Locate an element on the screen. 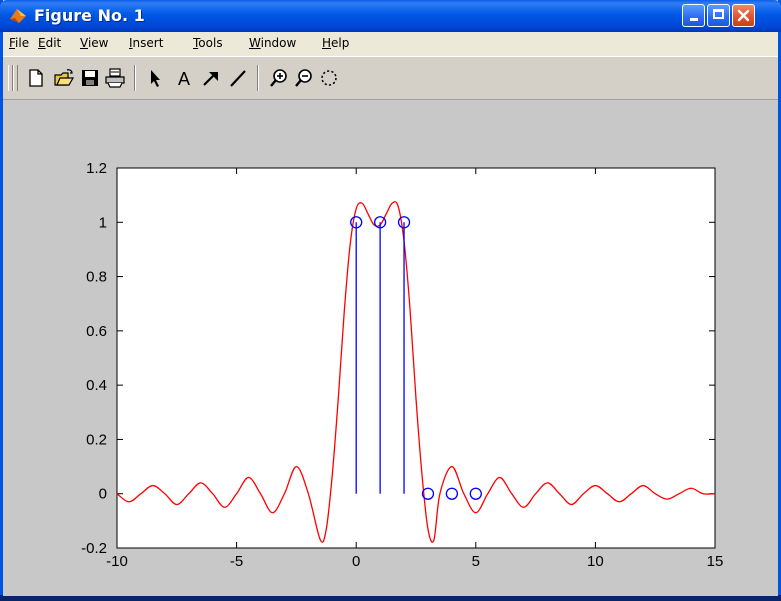 The image size is (781, 601). y-tick-label: -0.2 is located at coordinates (94, 548).